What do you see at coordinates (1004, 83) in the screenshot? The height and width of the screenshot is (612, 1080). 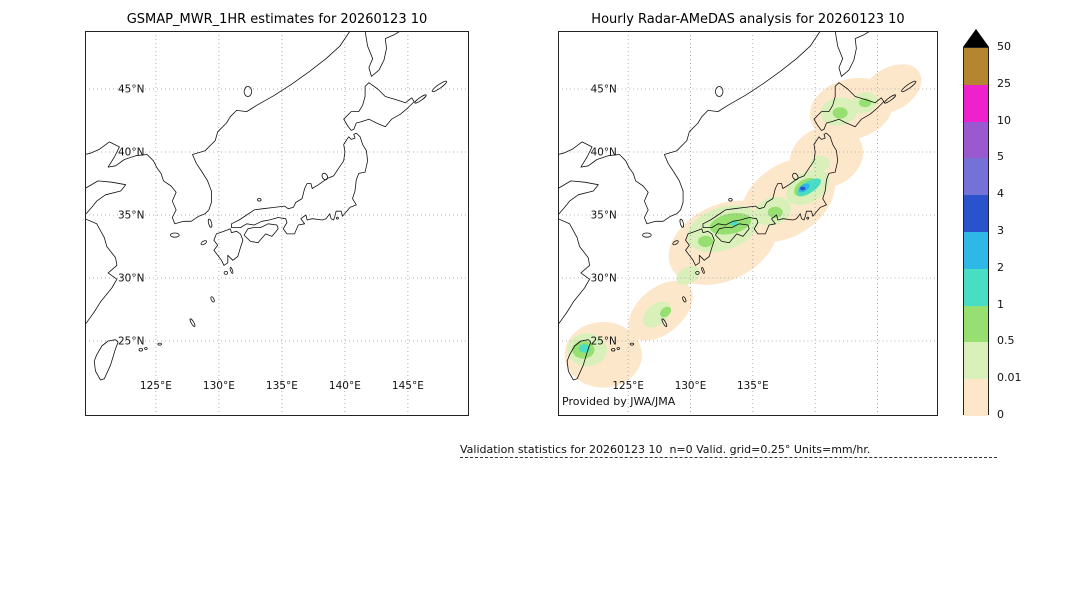 I see `colorbar-tick-label: 25` at bounding box center [1004, 83].